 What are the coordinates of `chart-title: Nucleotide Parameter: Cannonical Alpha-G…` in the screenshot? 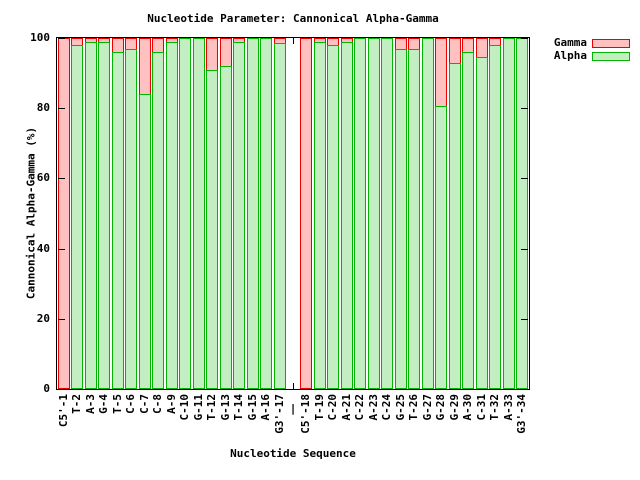 It's located at (293, 18).